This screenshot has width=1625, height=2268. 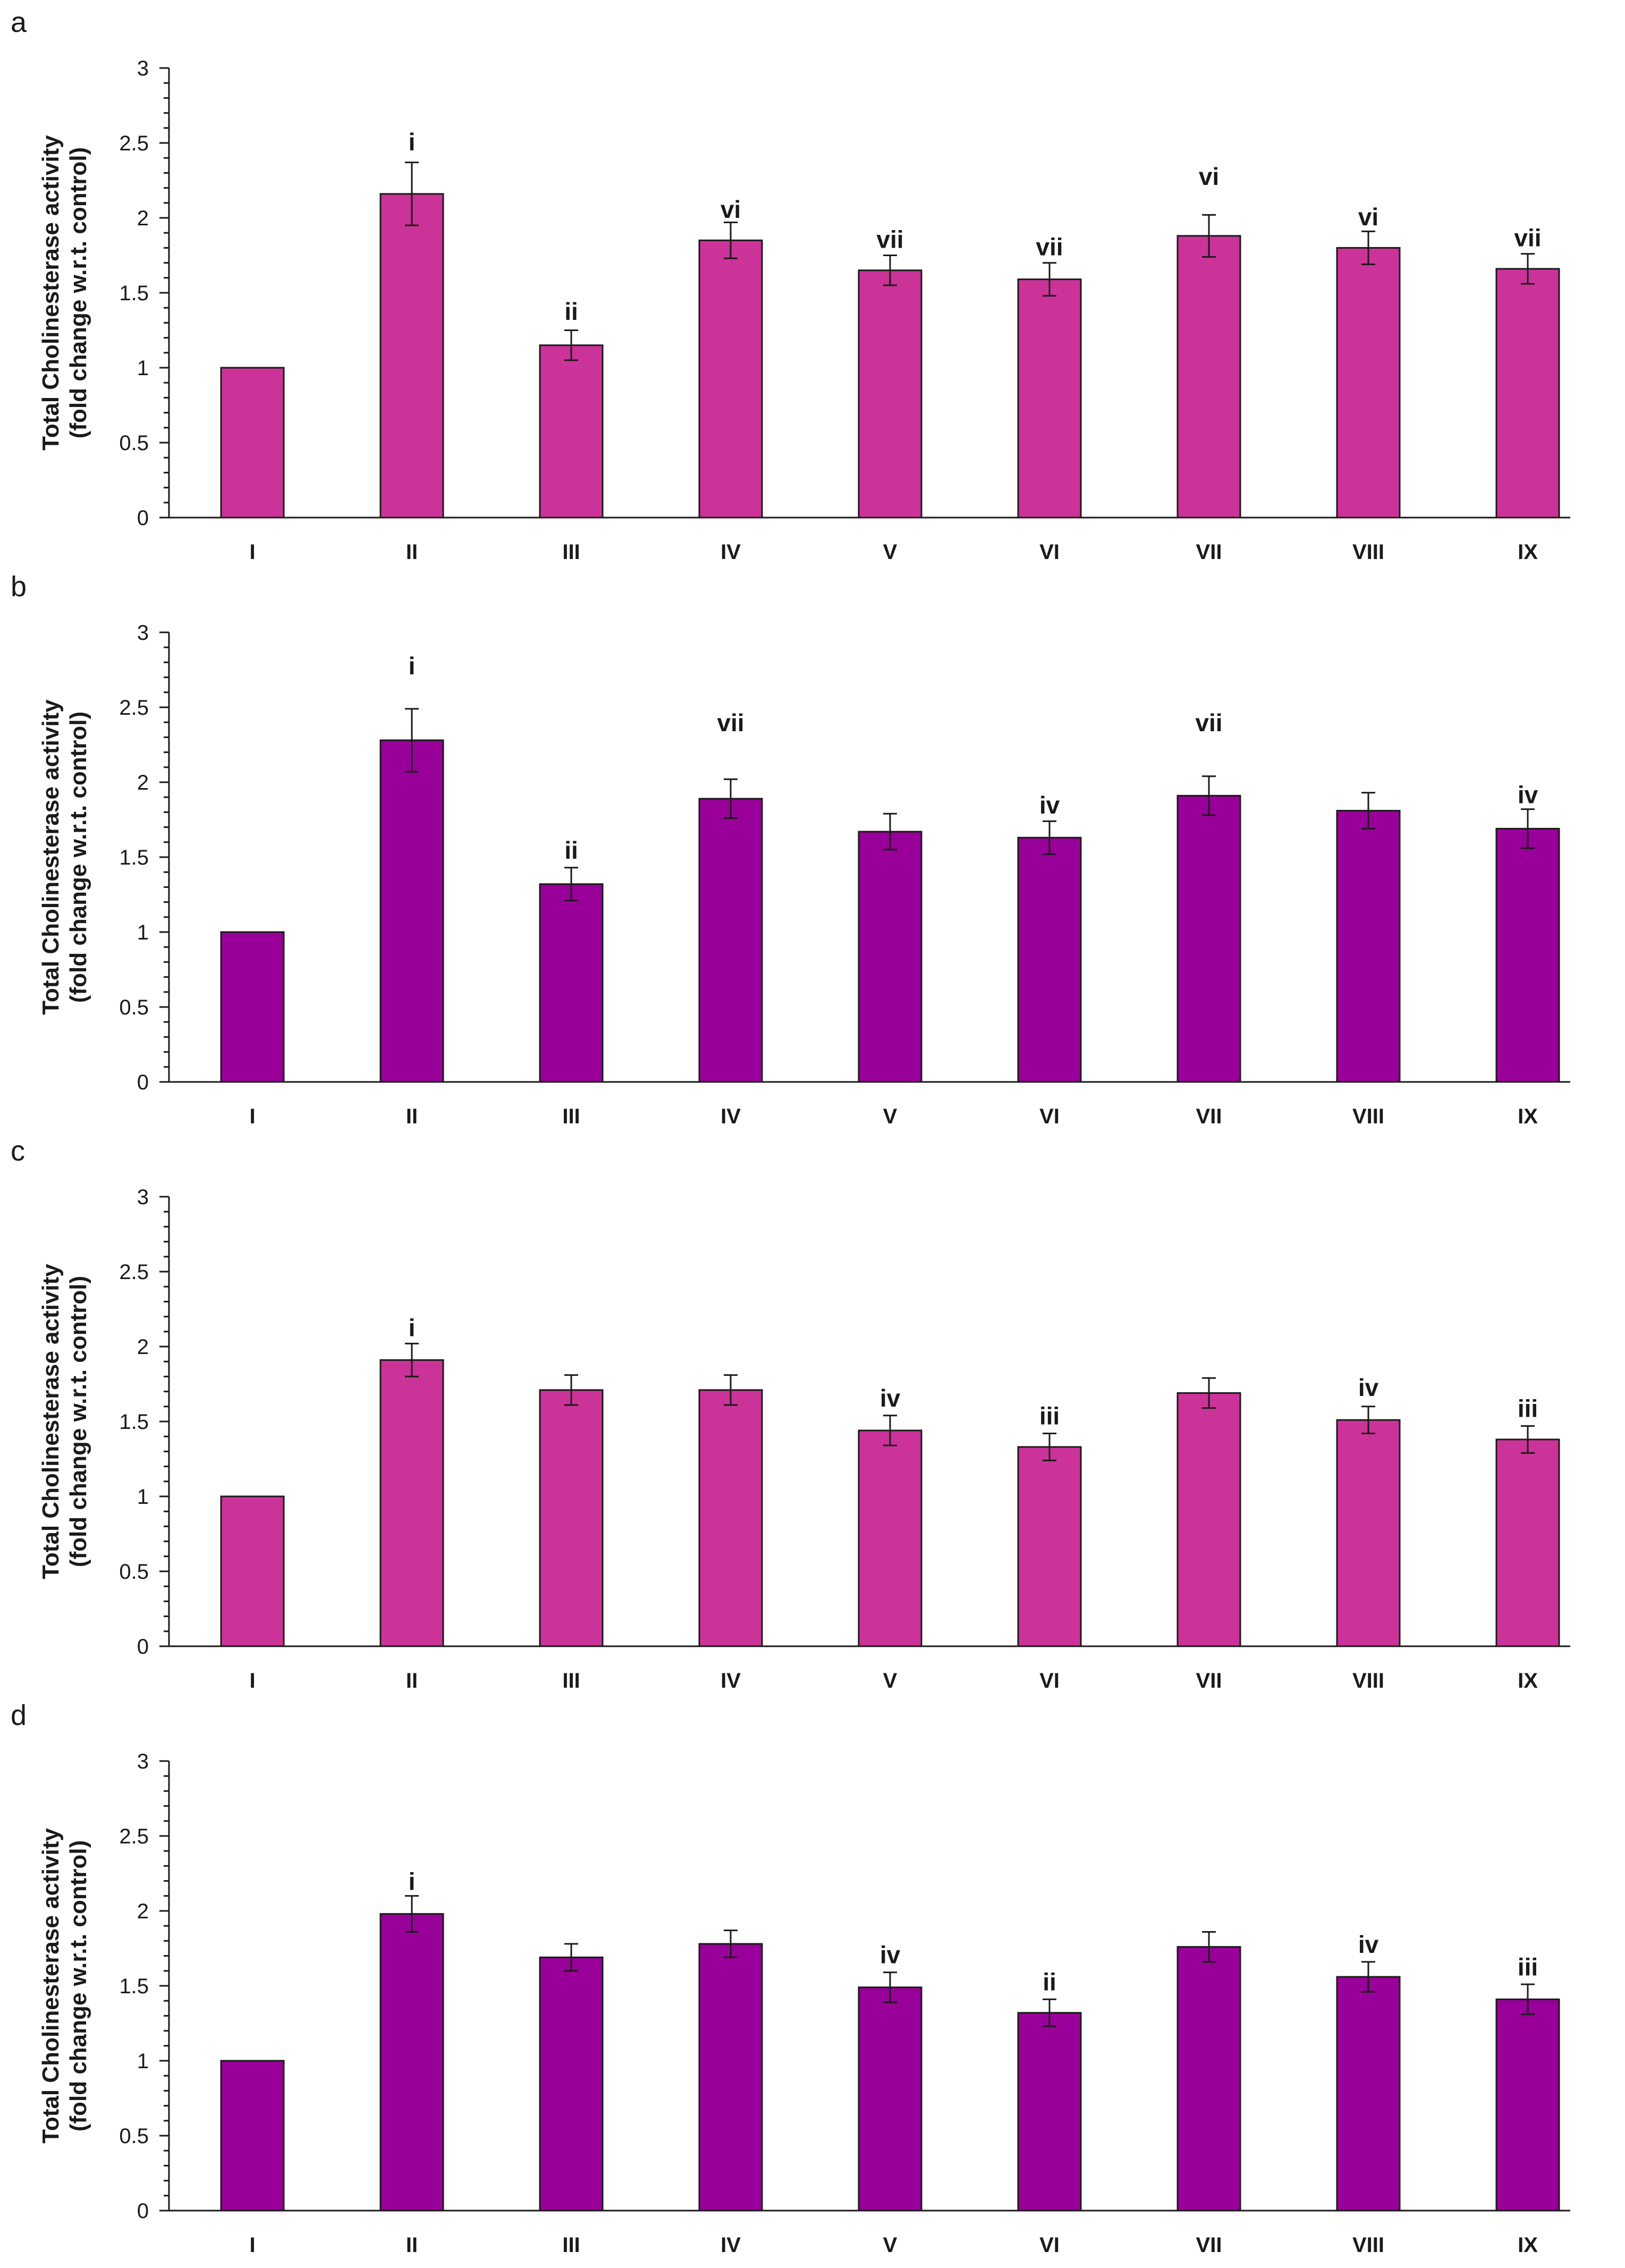 I want to click on x-category-label: VIII, so click(x=1368, y=2245).